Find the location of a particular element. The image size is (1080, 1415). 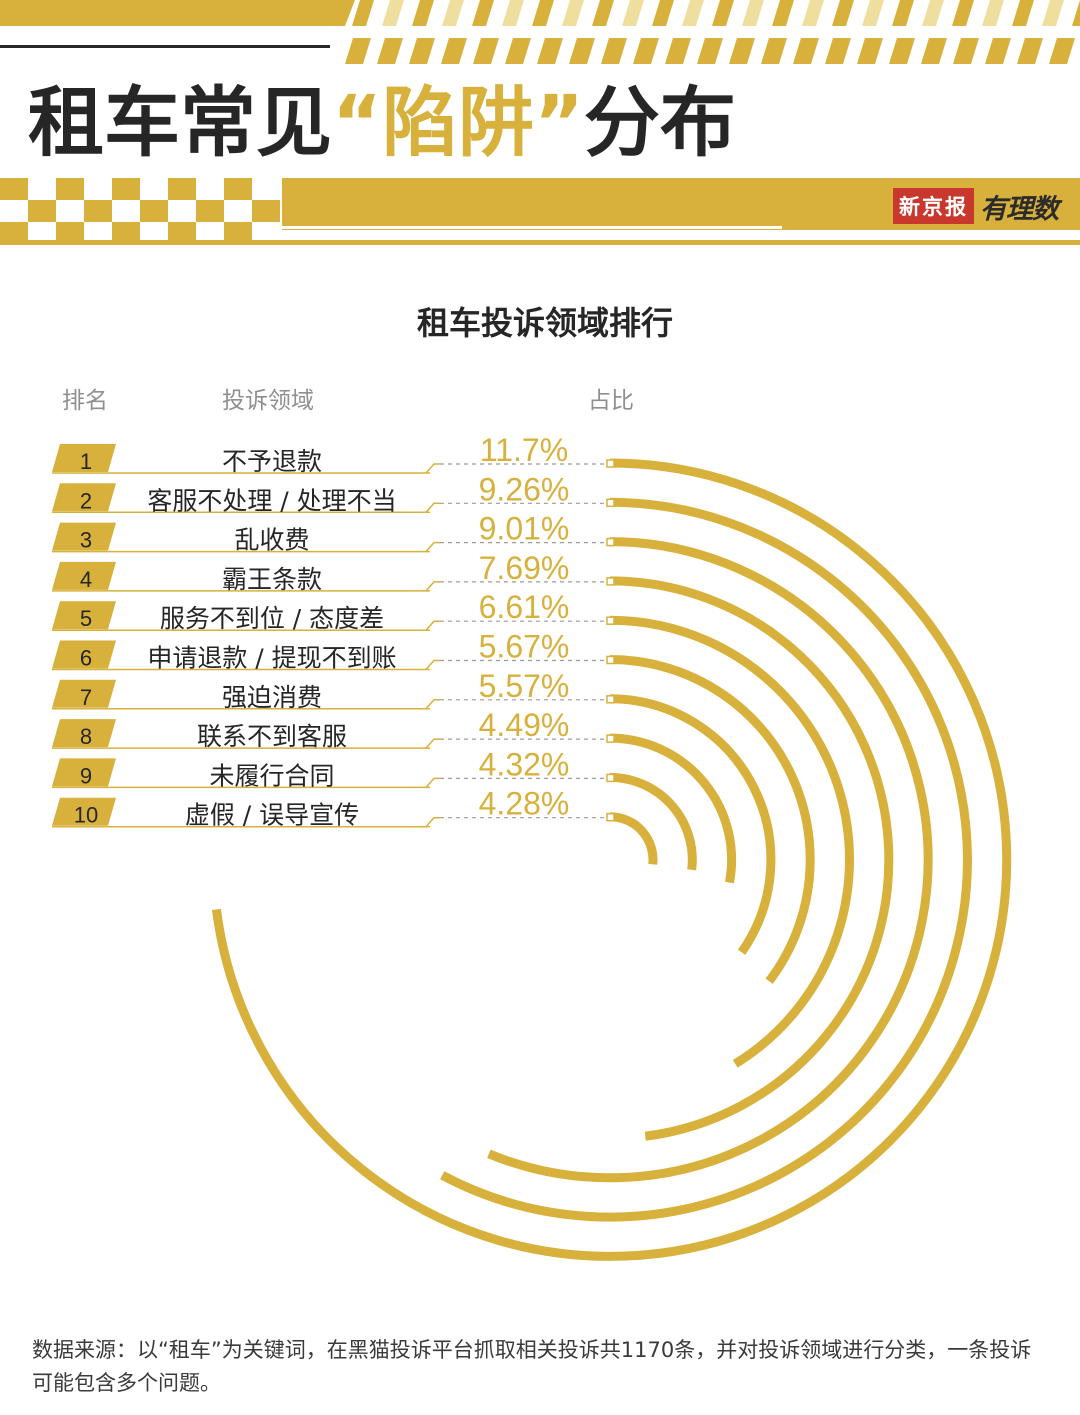

category-label: 服务不到位 / 态度差 is located at coordinates (272, 618).